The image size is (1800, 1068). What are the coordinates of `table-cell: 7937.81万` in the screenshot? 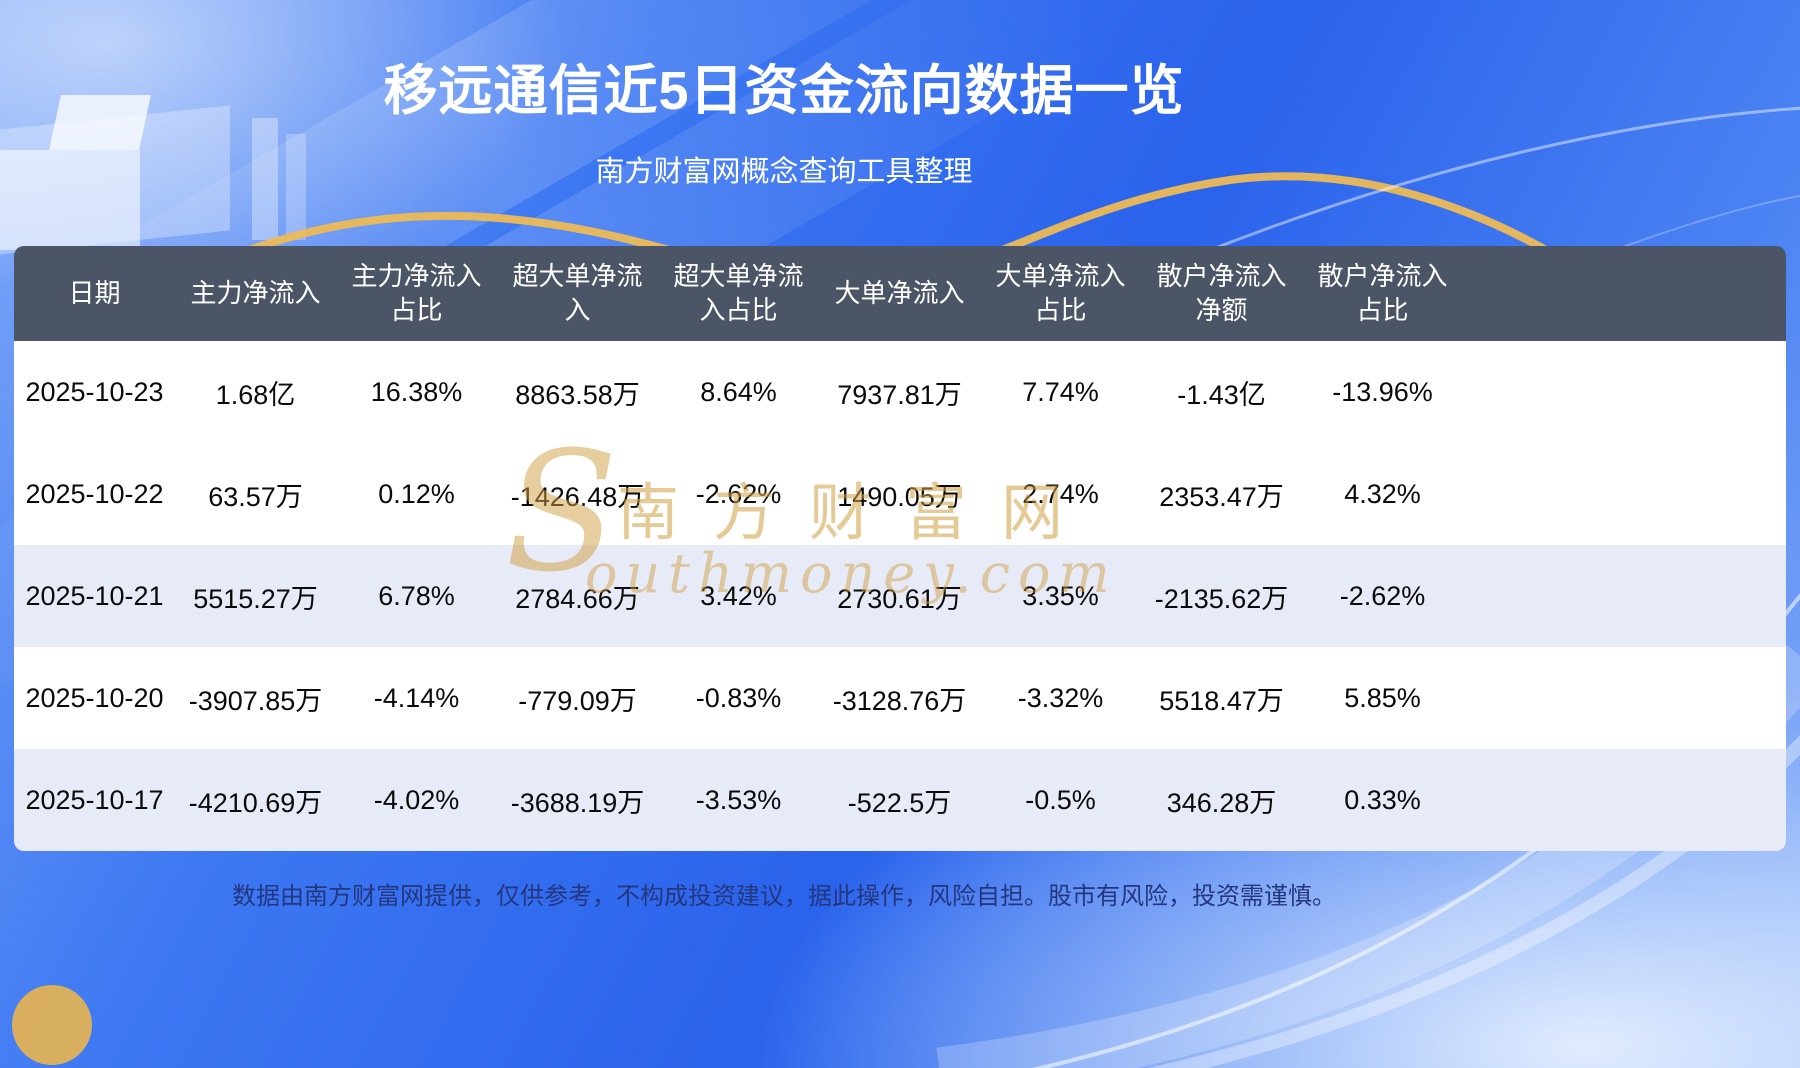 It's located at (899, 394).